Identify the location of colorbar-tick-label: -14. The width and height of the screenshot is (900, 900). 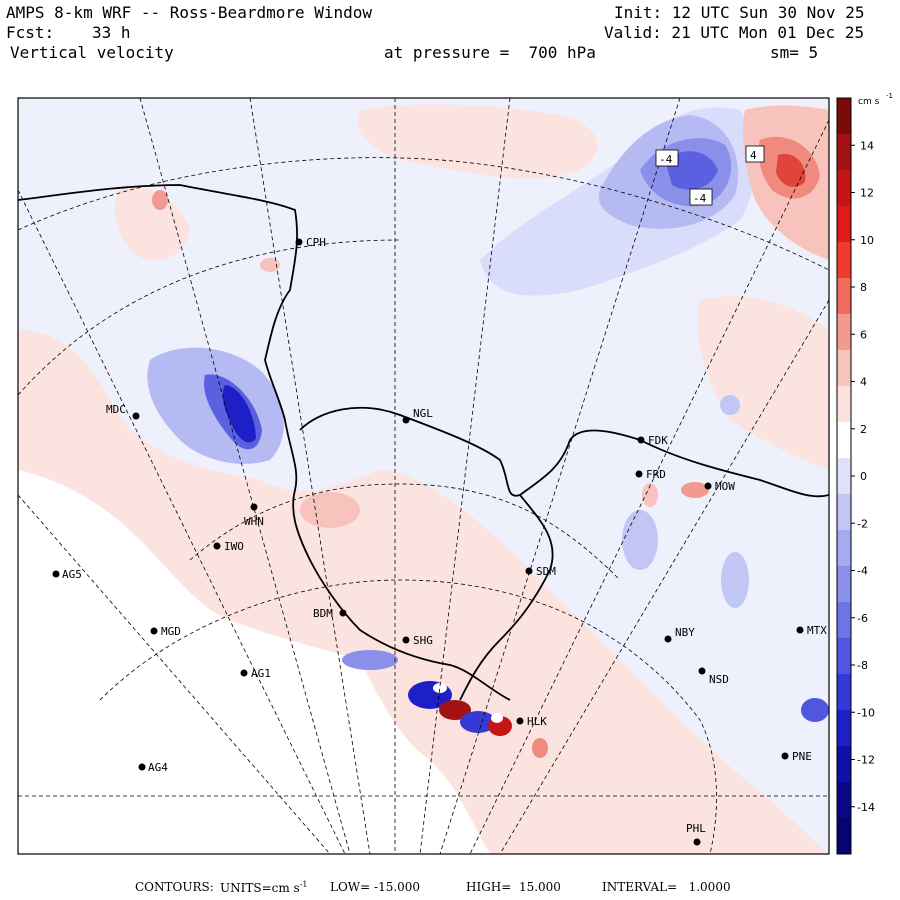
(866, 807).